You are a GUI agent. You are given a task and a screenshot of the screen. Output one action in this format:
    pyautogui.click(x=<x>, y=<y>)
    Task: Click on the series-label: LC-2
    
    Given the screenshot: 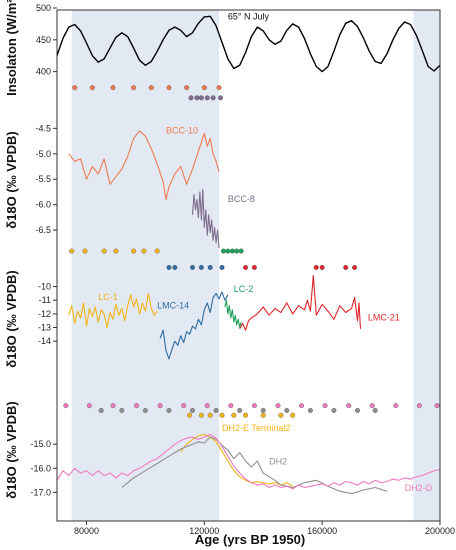 What is the action you would take?
    pyautogui.click(x=244, y=289)
    